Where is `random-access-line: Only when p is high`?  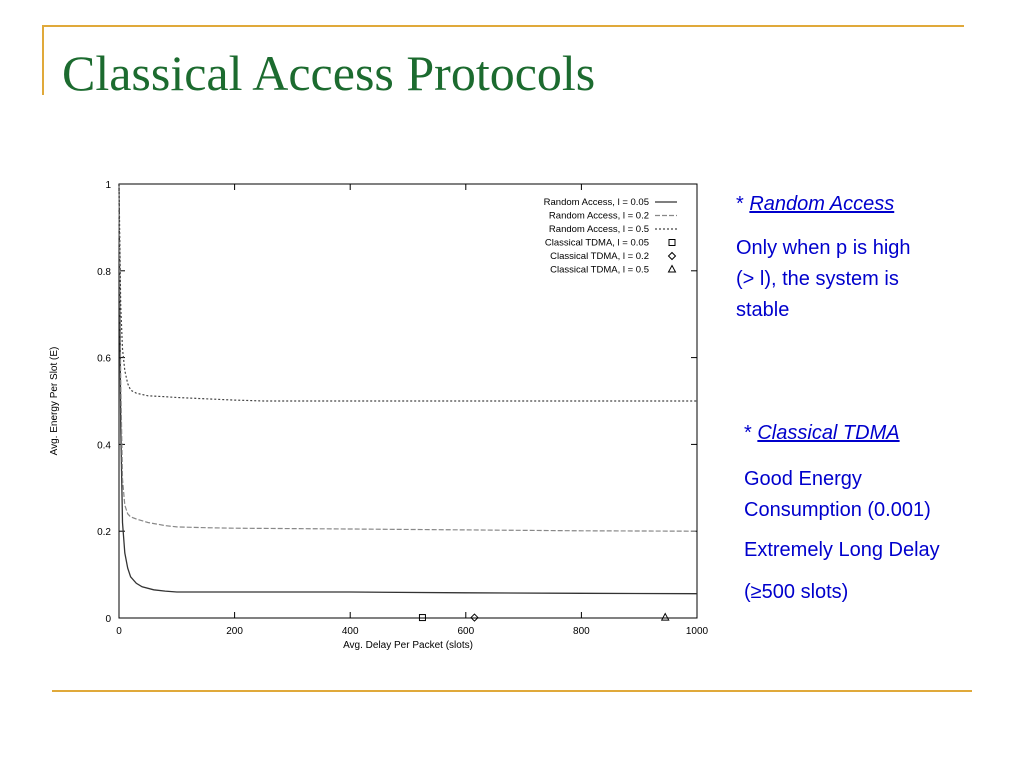 random-access-line: Only when p is high is located at coordinates (823, 248).